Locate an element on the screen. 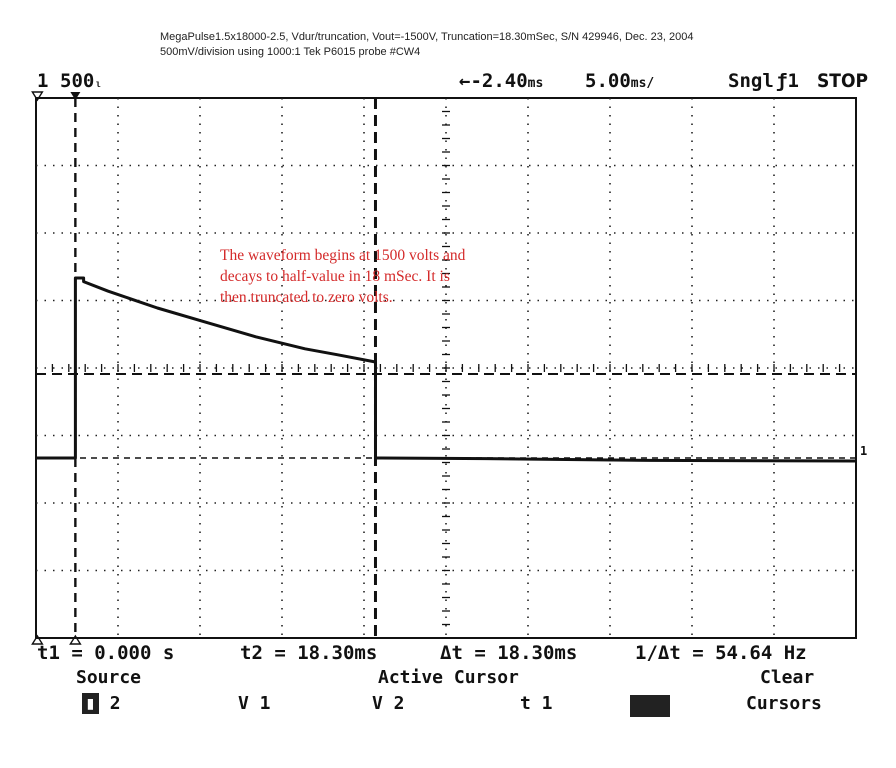 The width and height of the screenshot is (896, 768). v1-softkey: V 1 is located at coordinates (254, 703).